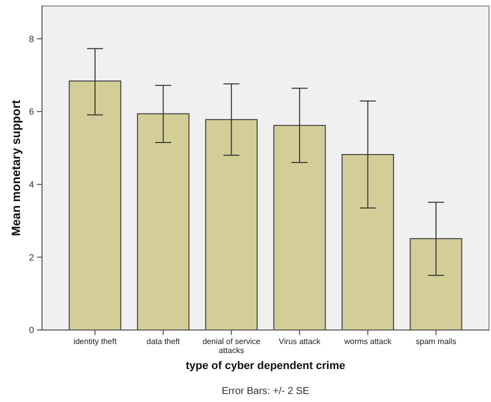 The width and height of the screenshot is (491, 402). I want to click on x-tick-label: data theft, so click(163, 341).